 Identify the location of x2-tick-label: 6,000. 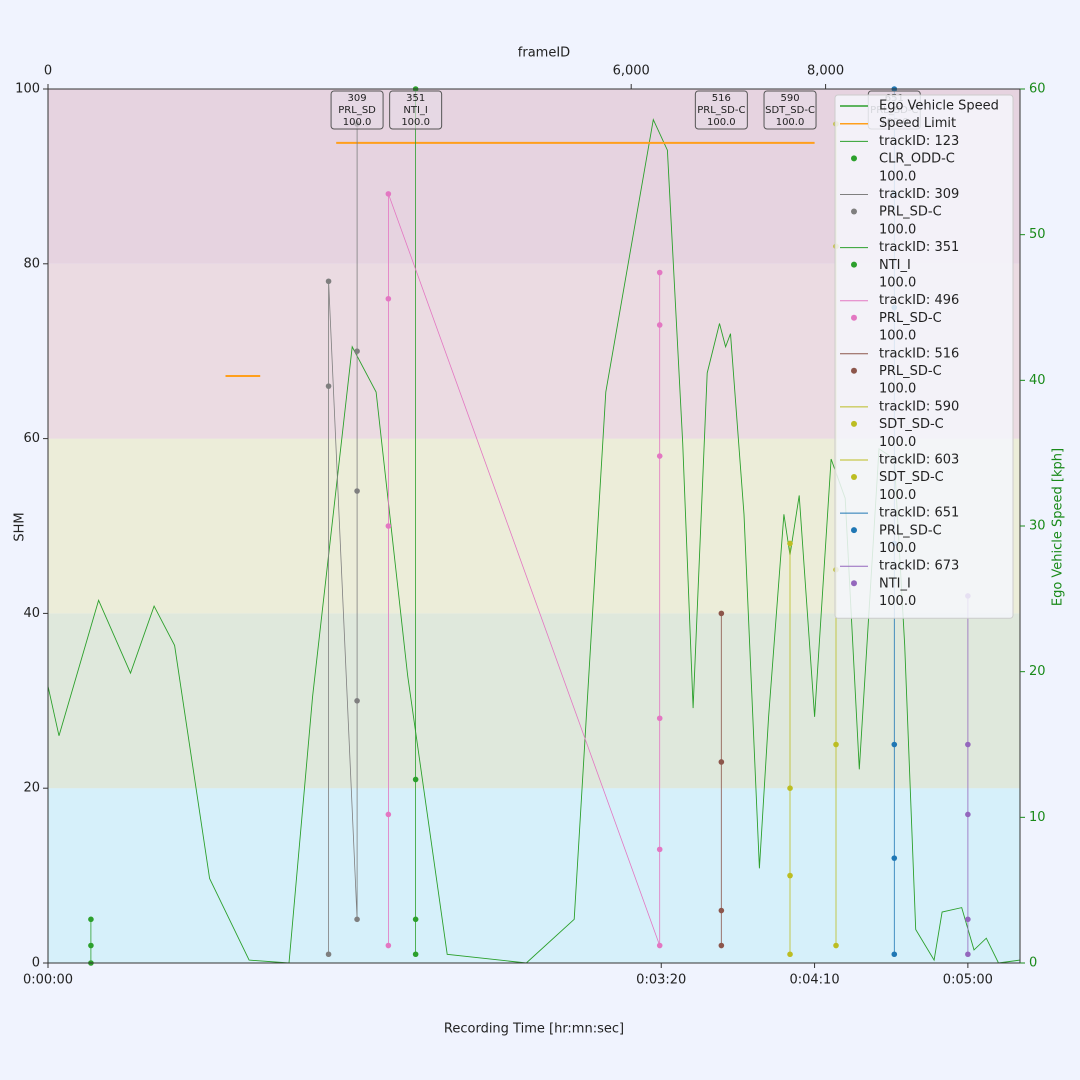
(631, 71).